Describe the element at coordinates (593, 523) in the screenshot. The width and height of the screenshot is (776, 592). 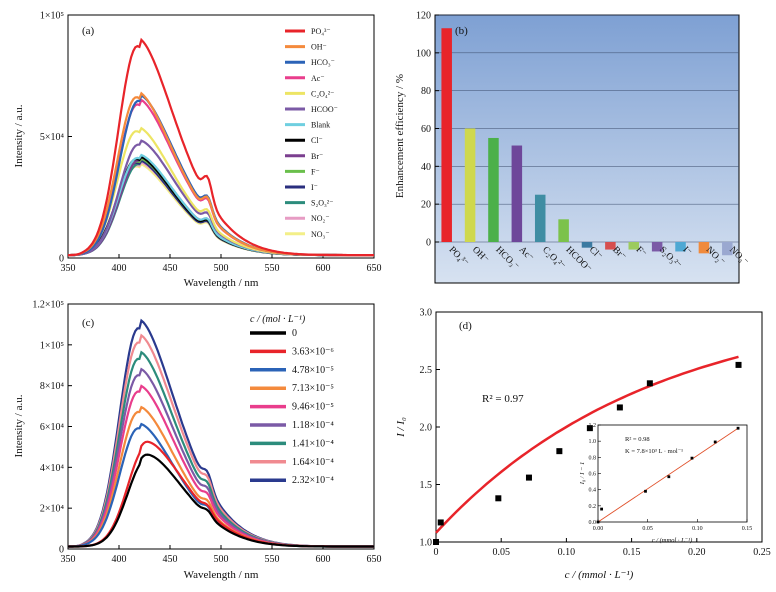
I see `inset-y-tick-label: 0.0` at that location.